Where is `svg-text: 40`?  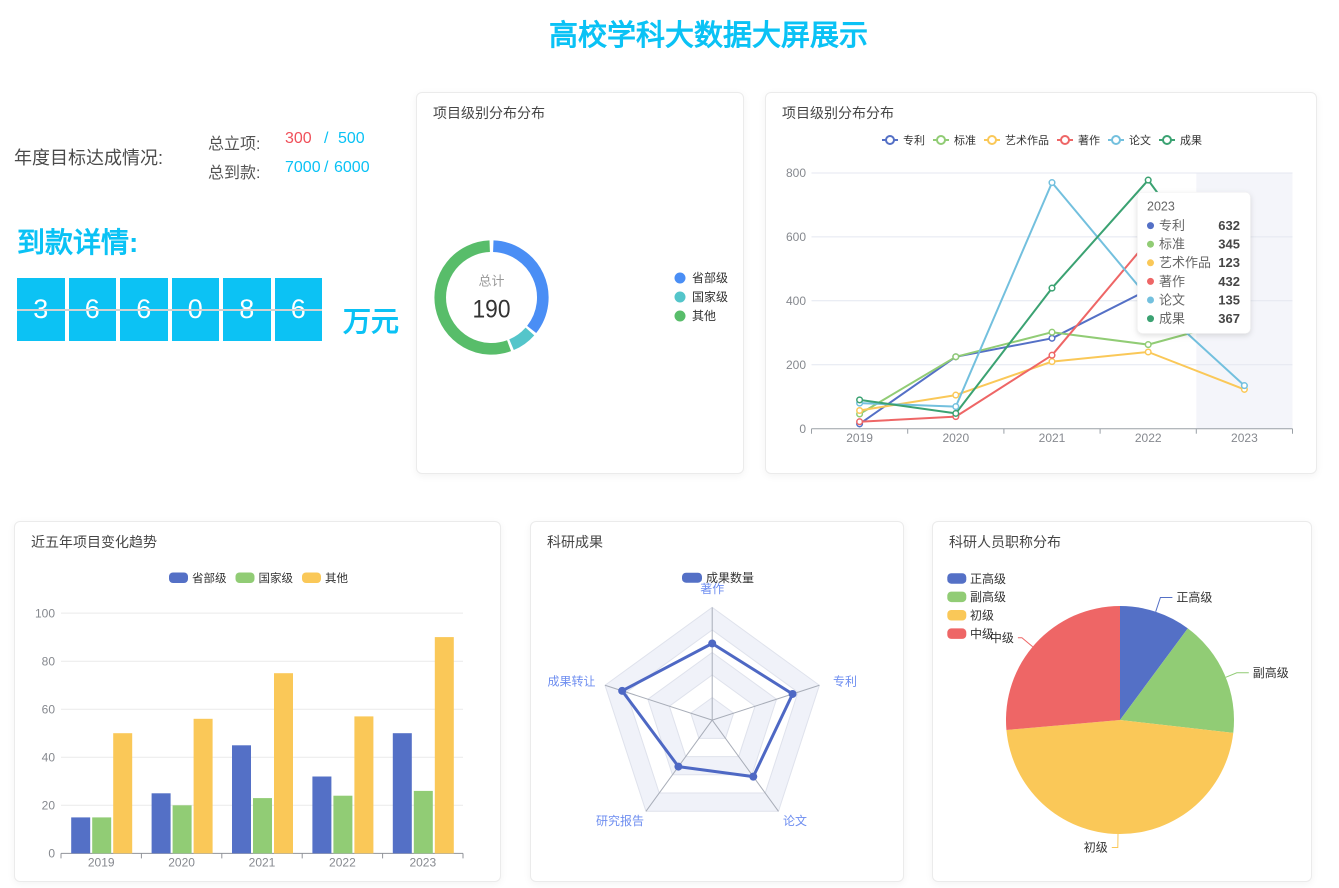 svg-text: 40 is located at coordinates (49, 758).